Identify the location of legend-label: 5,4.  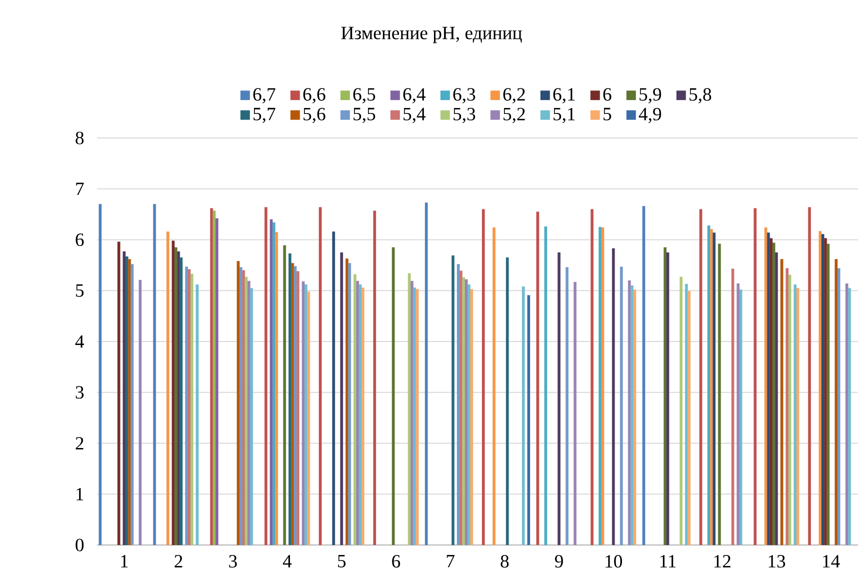
(415, 116).